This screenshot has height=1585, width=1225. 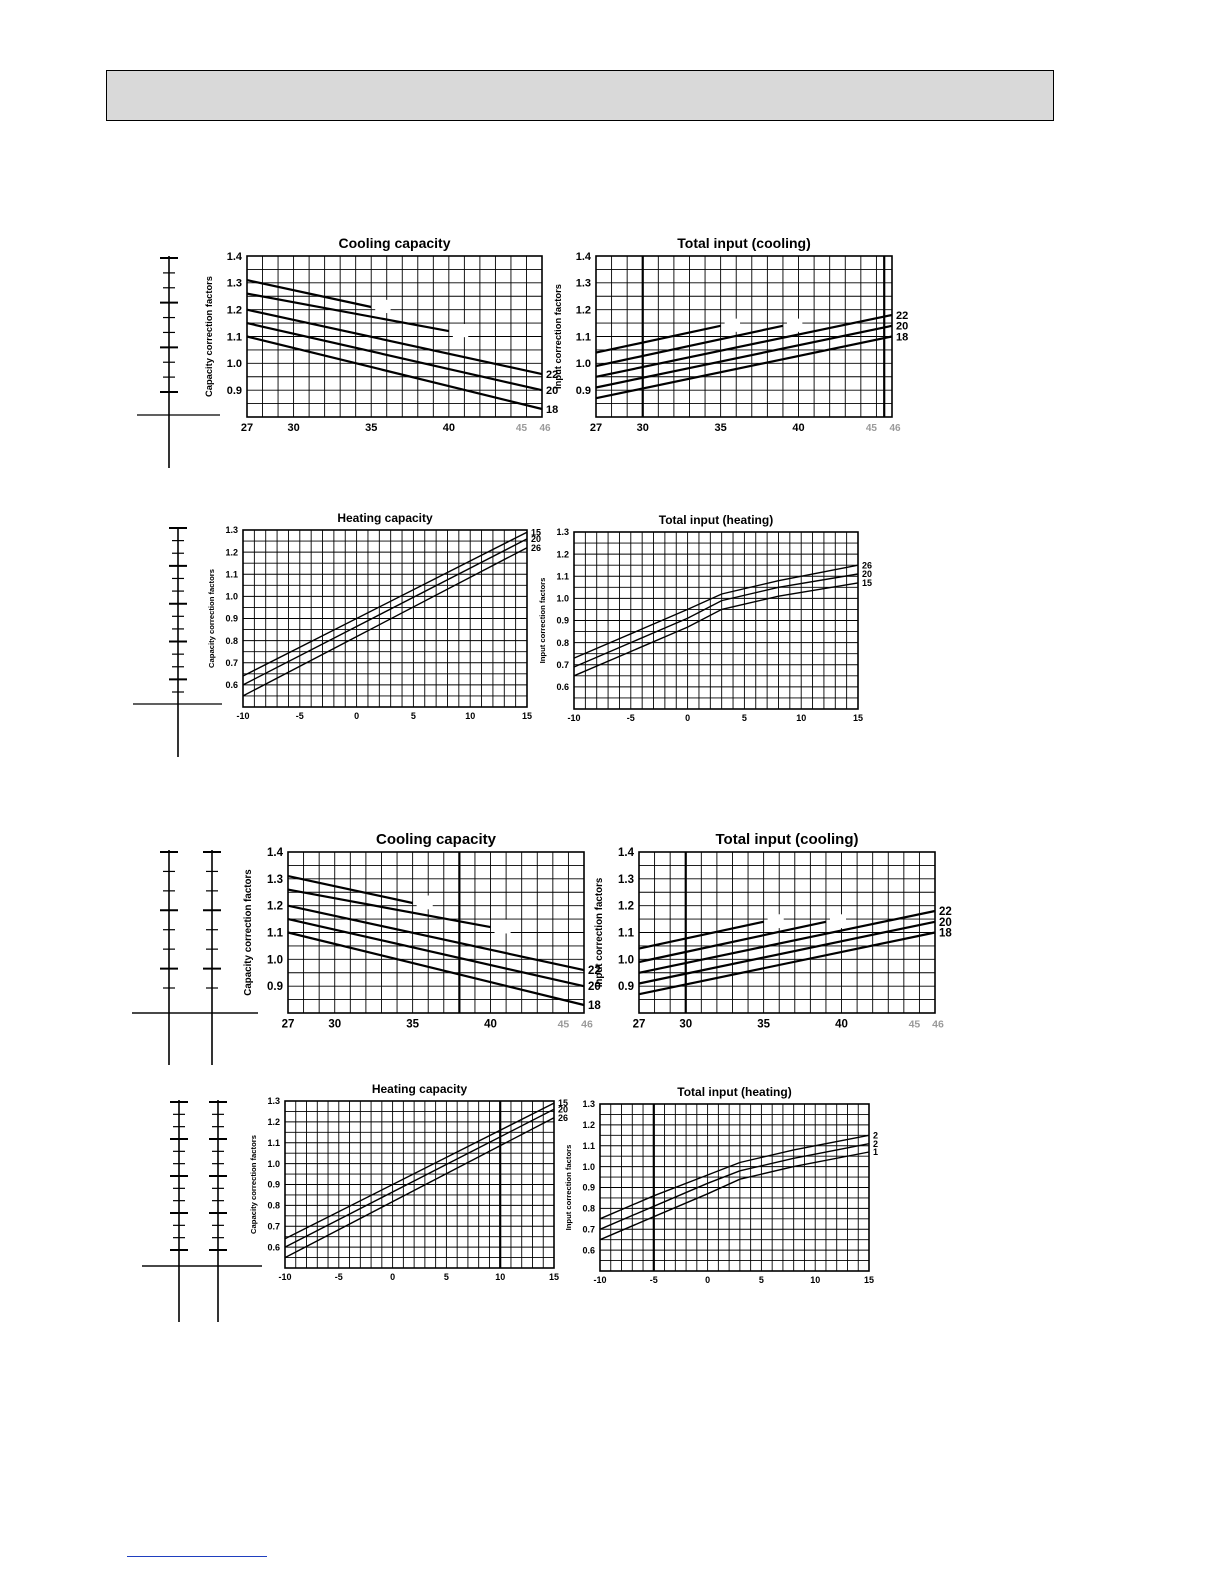 I want to click on series-label: 2, so click(x=875, y=1144).